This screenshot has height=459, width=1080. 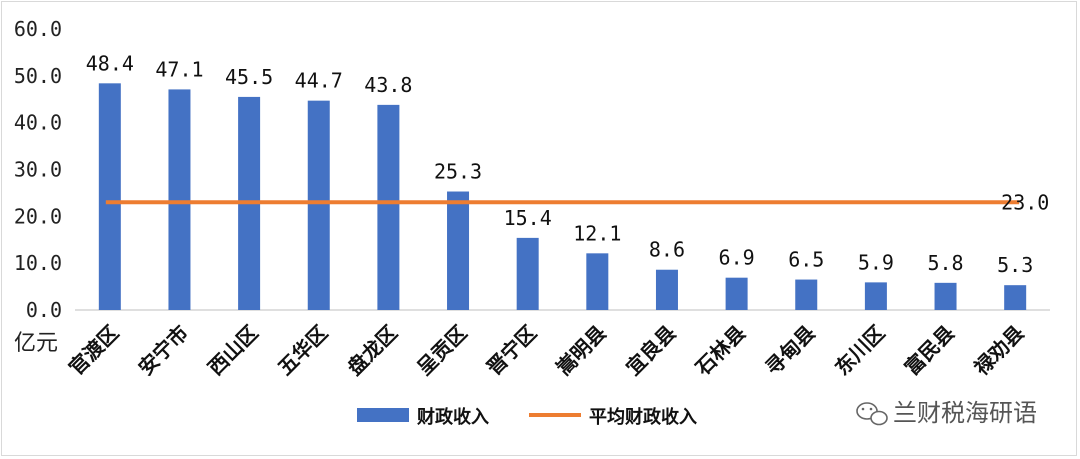 What do you see at coordinates (872, 414) in the screenshot?
I see `wechat-icon` at bounding box center [872, 414].